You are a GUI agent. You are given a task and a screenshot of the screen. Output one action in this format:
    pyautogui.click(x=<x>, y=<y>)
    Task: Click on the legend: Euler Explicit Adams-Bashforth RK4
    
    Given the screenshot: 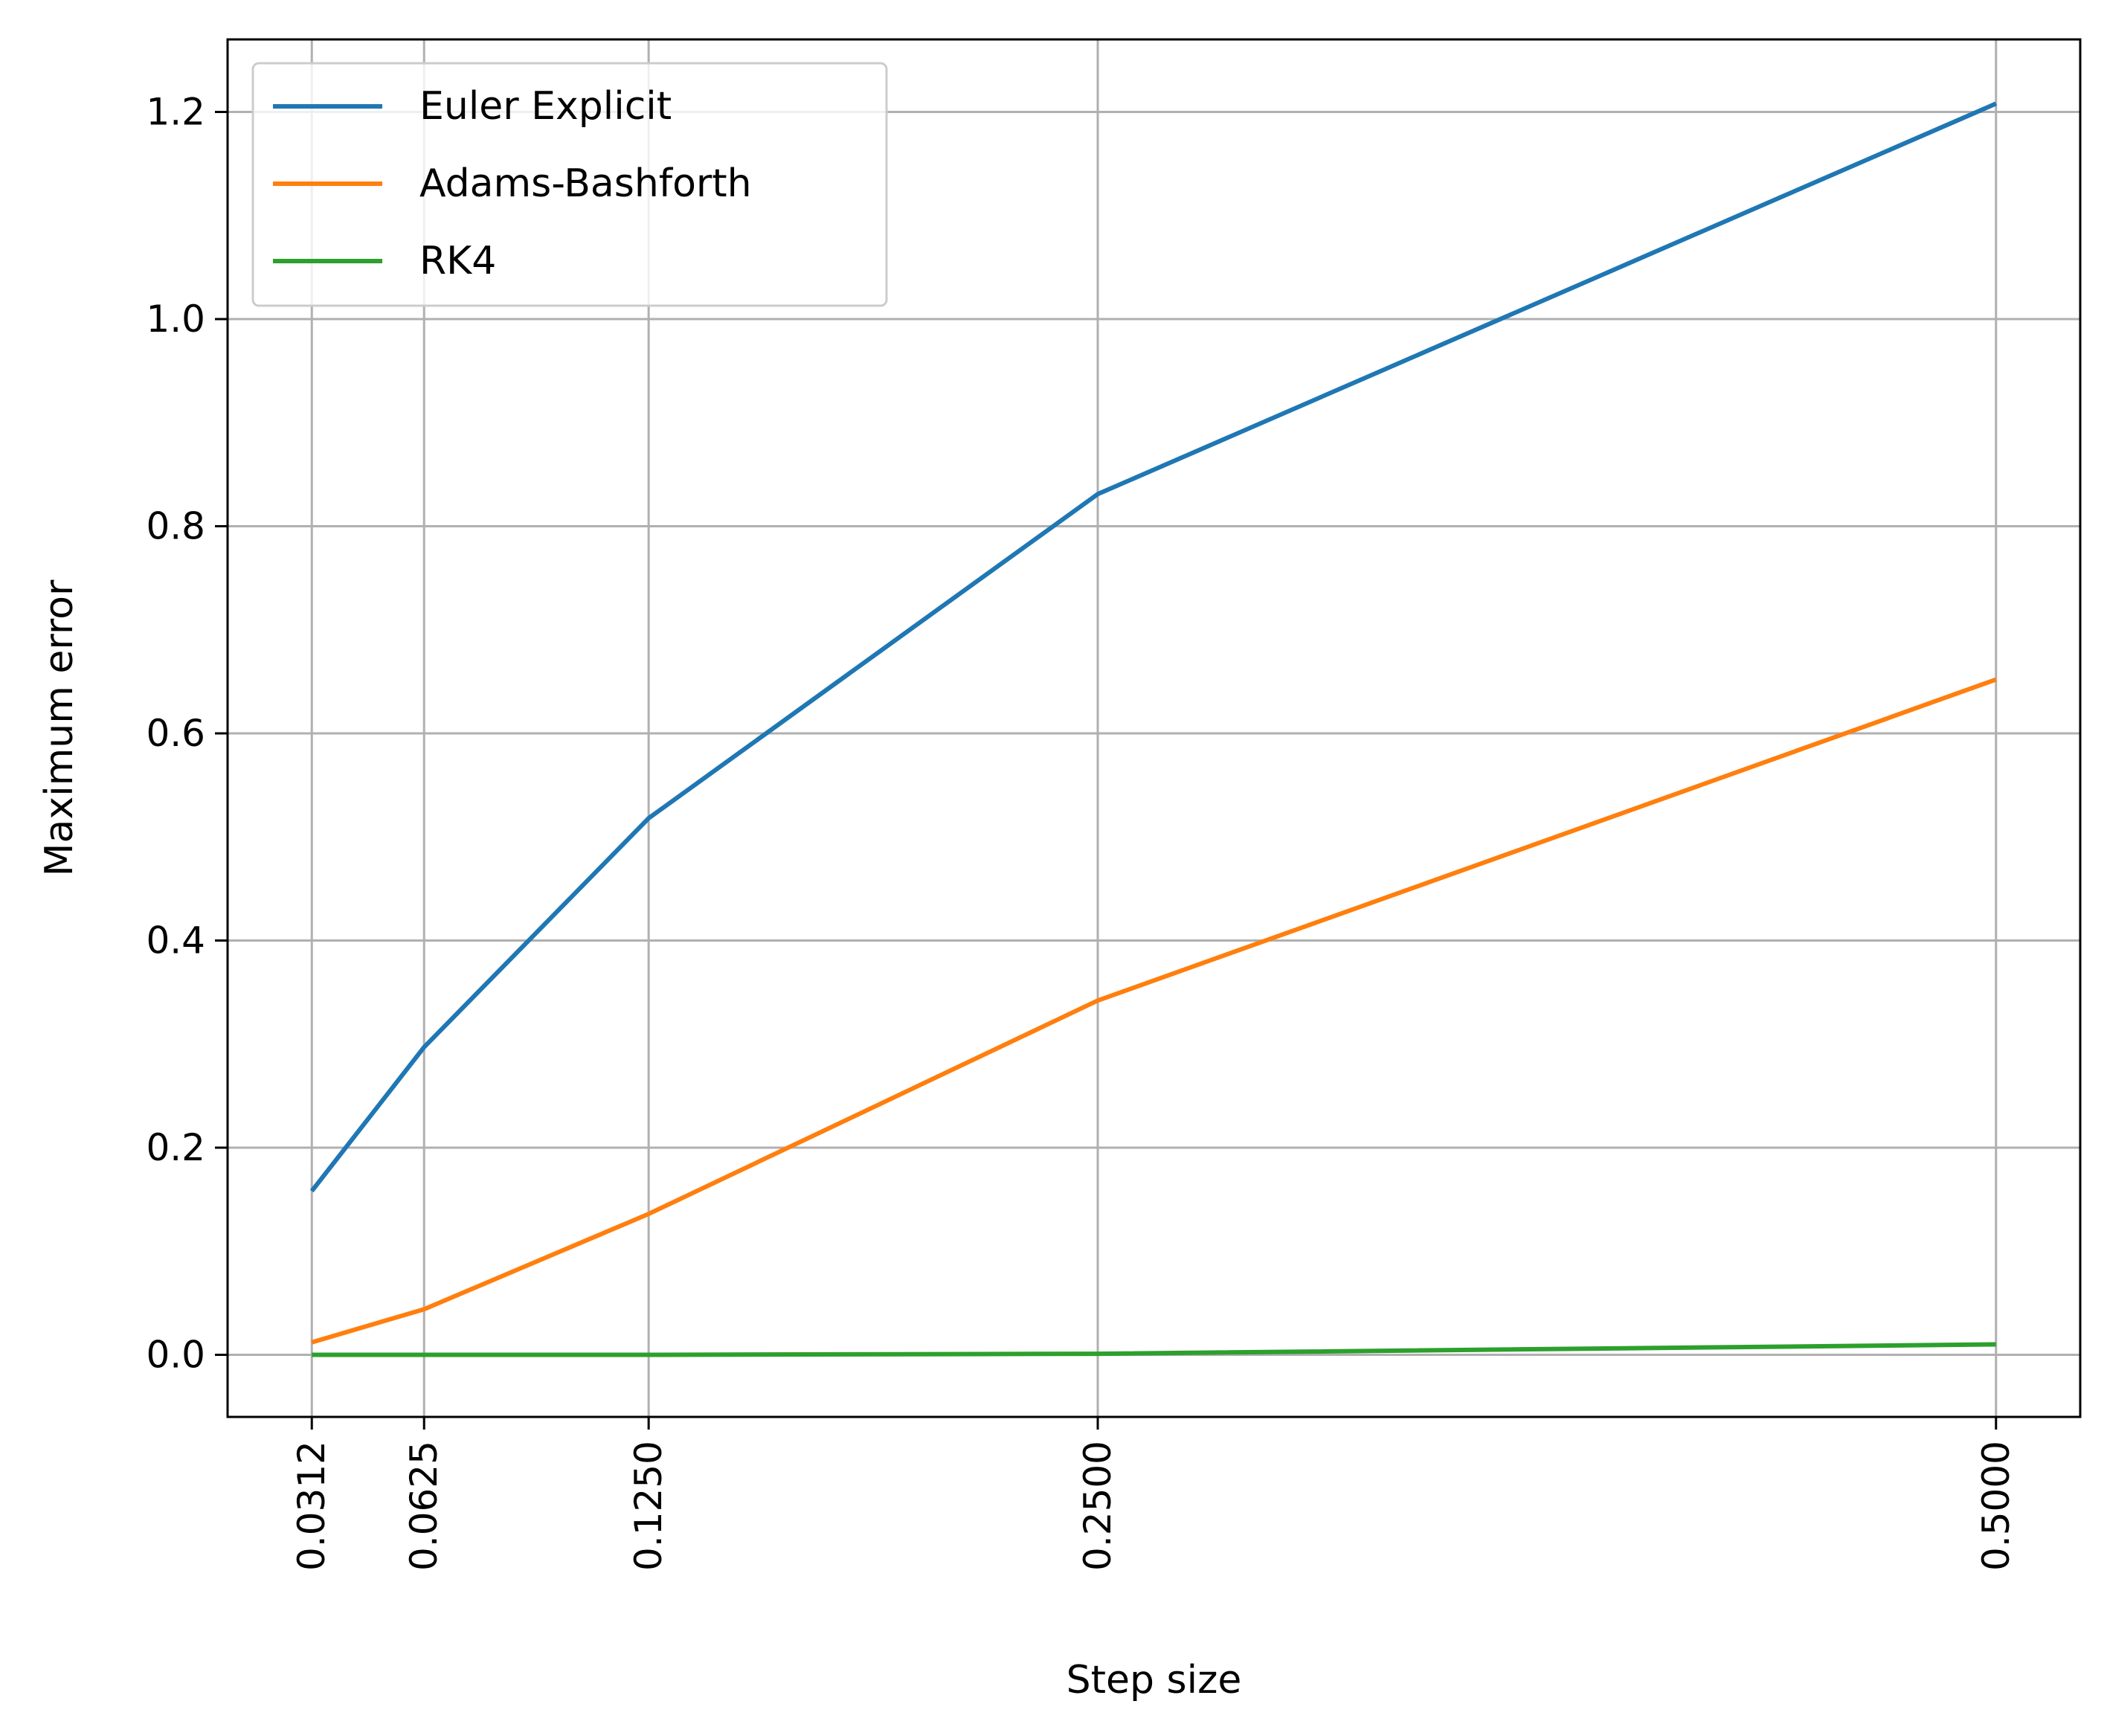 What is the action you would take?
    pyautogui.click(x=569, y=184)
    